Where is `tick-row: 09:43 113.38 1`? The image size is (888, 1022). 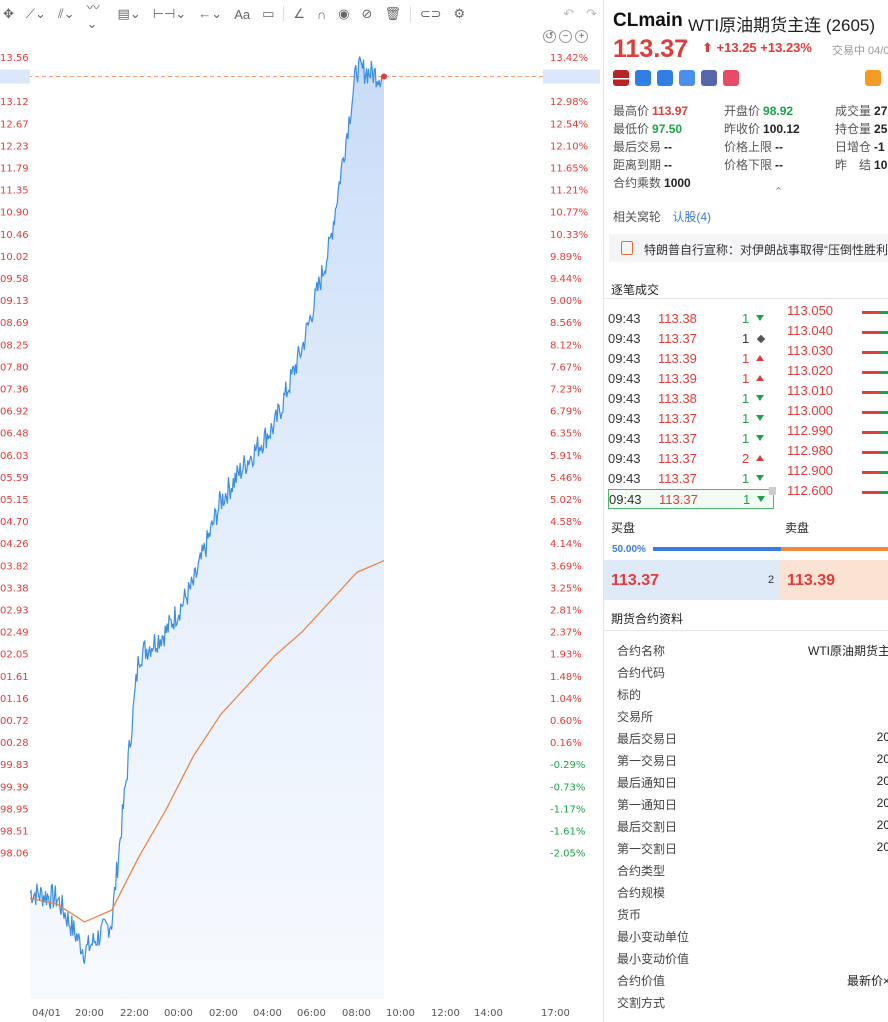
tick-row: 09:43 113.38 1 is located at coordinates (691, 399).